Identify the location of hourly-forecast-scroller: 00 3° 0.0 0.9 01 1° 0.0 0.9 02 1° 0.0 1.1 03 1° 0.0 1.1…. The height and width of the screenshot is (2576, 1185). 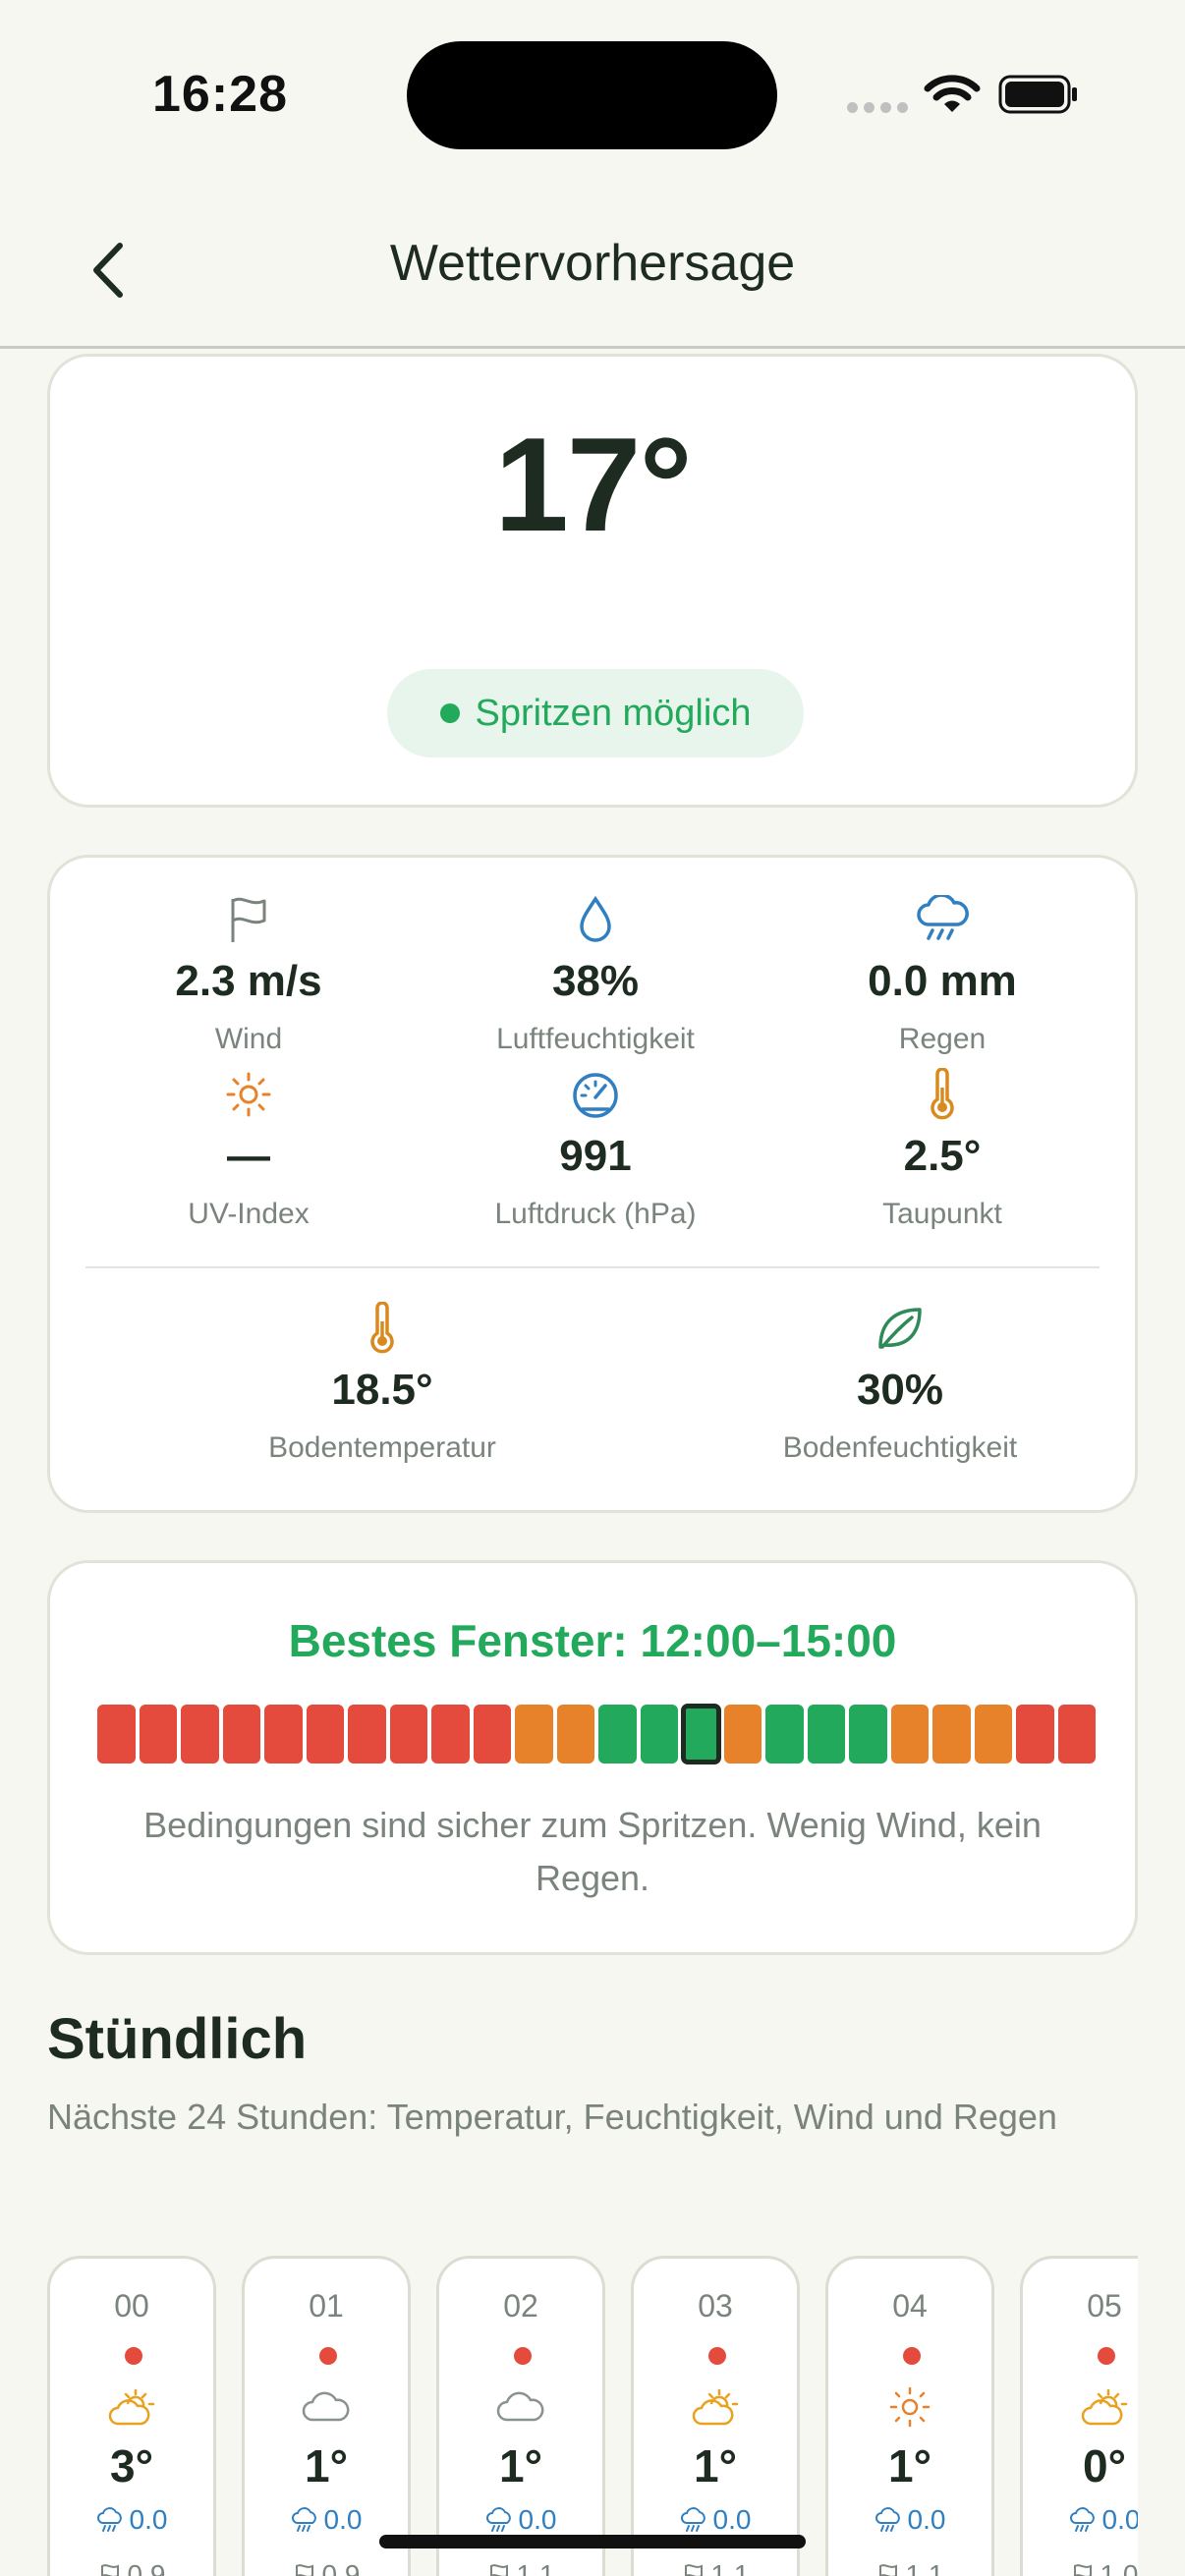
(592, 2416).